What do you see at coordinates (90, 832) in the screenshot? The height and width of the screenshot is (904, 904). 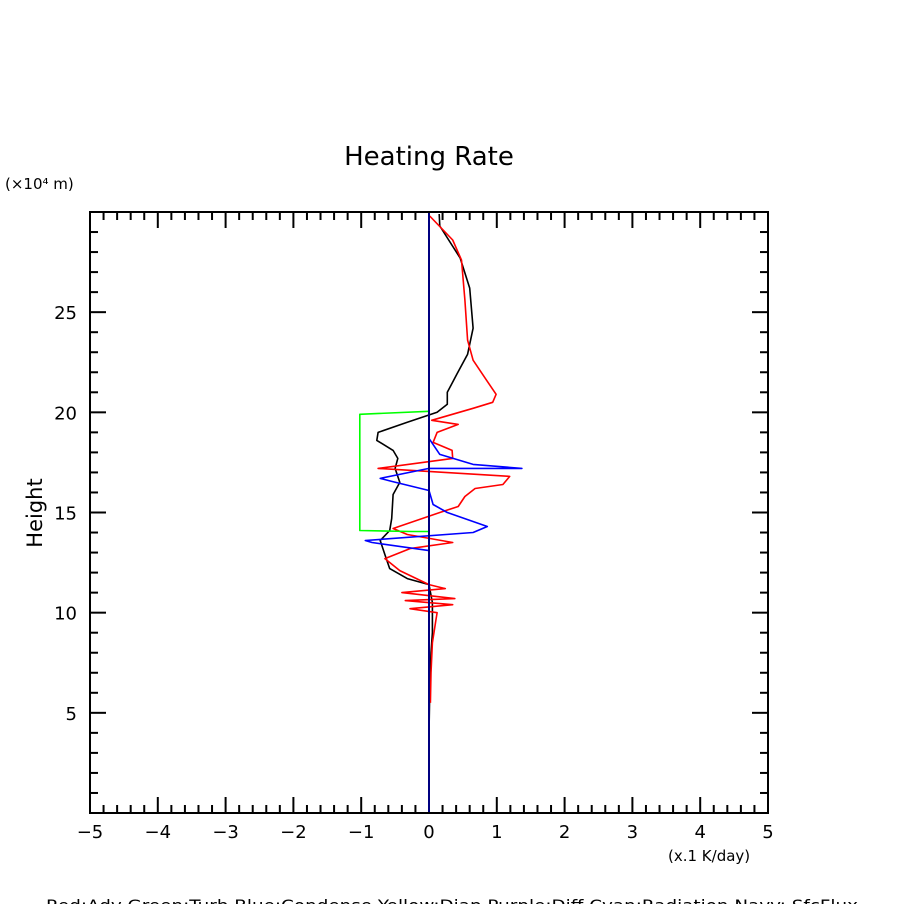 I see `x-tick-label: −5` at bounding box center [90, 832].